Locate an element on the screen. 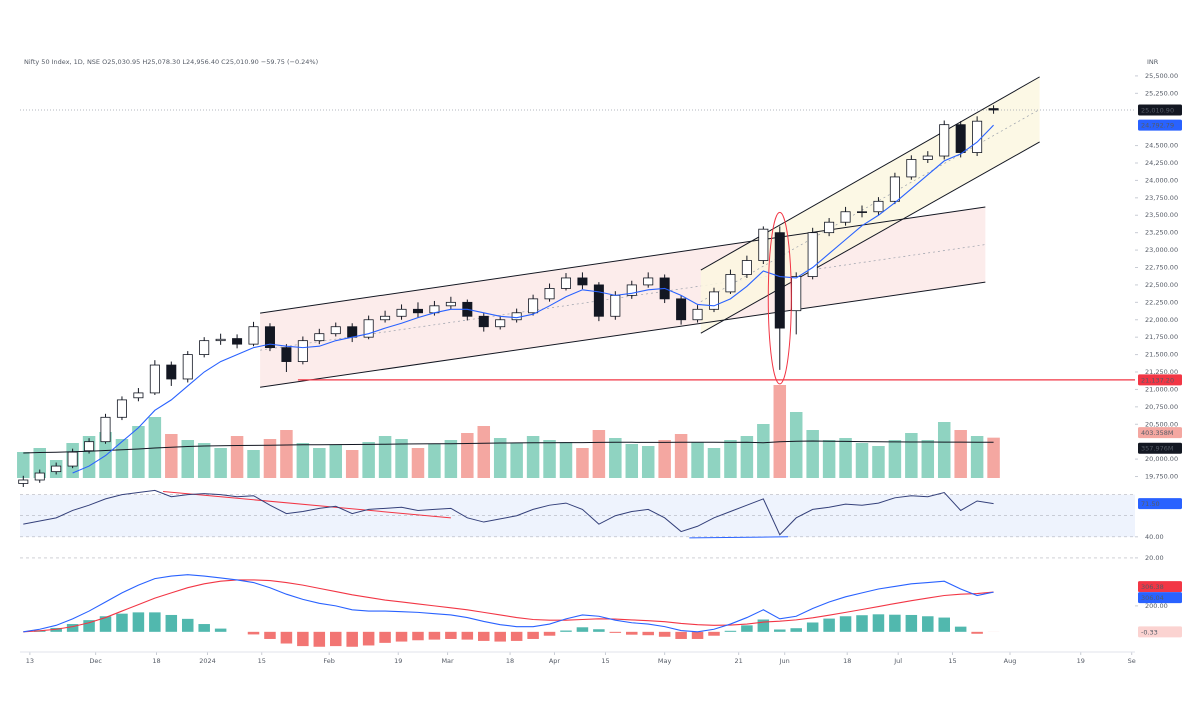  y-tick-label: 21,000.00 is located at coordinates (1161, 389).